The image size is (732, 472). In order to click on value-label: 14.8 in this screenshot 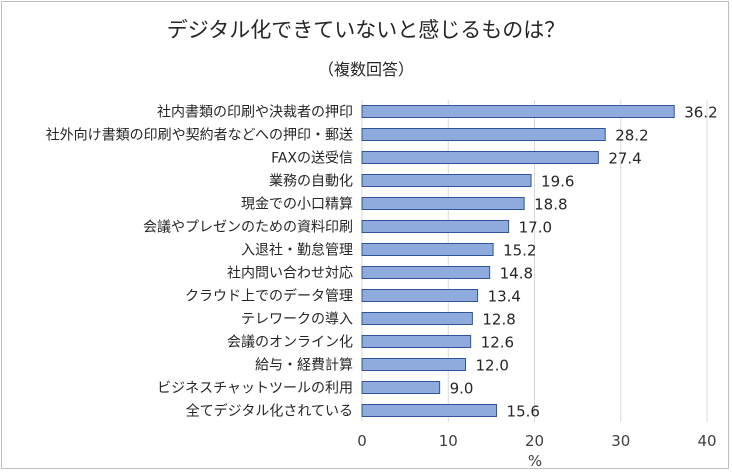, I will do `click(516, 274)`.